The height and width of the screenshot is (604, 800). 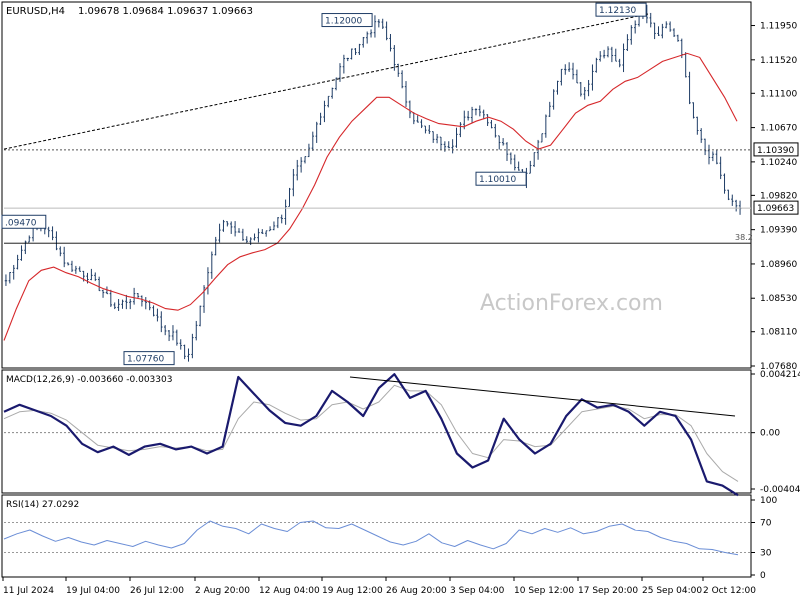 I want to click on price-tick-label: 1.08530, so click(x=778, y=299).